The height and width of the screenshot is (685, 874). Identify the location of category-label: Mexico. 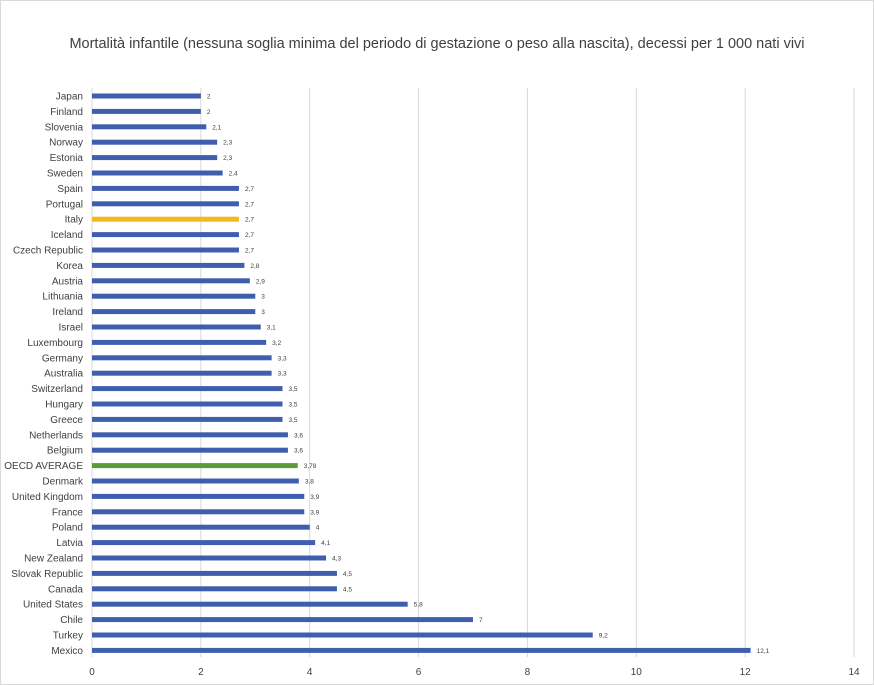
(67, 651).